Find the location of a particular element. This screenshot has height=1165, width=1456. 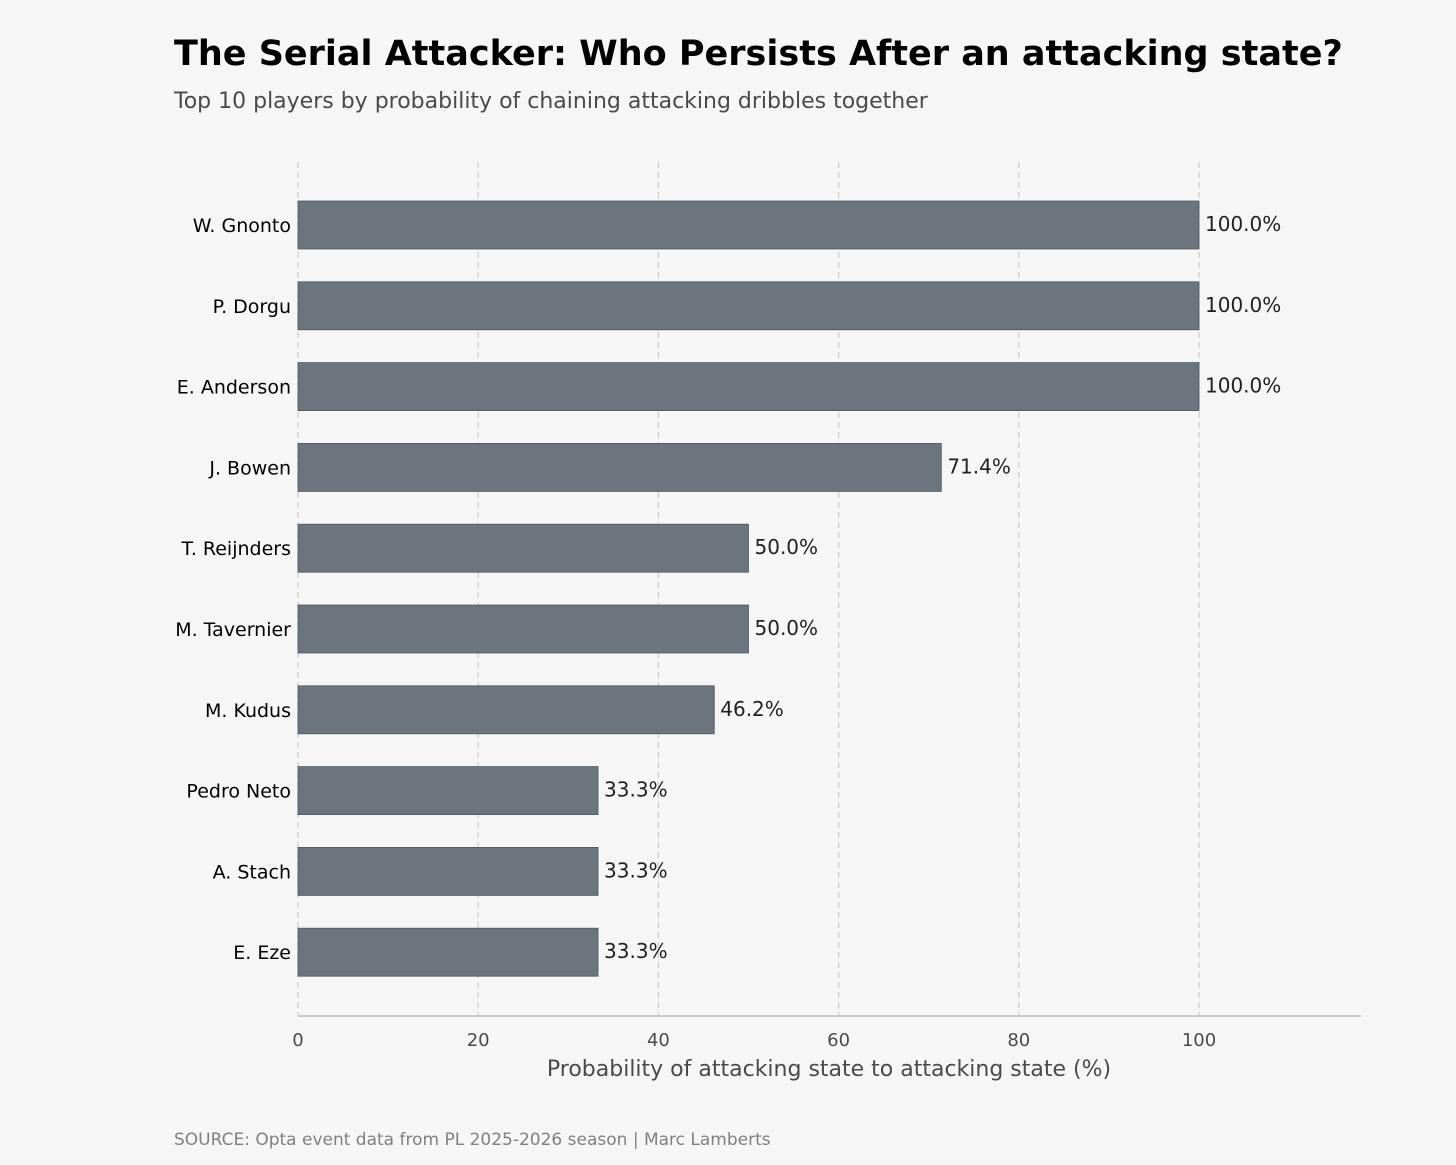

x-tick-label: 60 is located at coordinates (838, 1040).